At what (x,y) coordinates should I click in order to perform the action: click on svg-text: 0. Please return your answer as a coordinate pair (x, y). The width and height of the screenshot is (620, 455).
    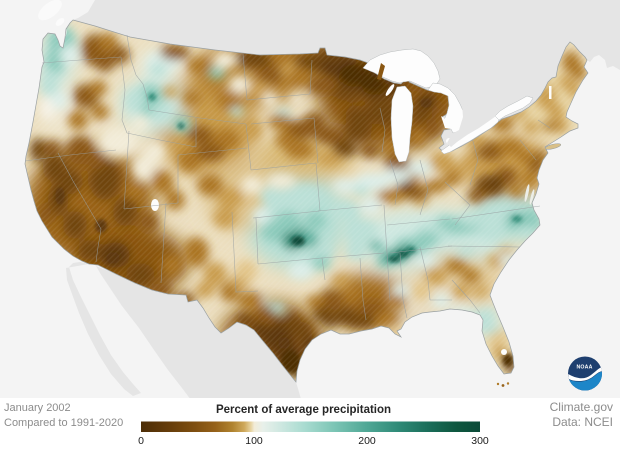
    Looking at the image, I should click on (141, 441).